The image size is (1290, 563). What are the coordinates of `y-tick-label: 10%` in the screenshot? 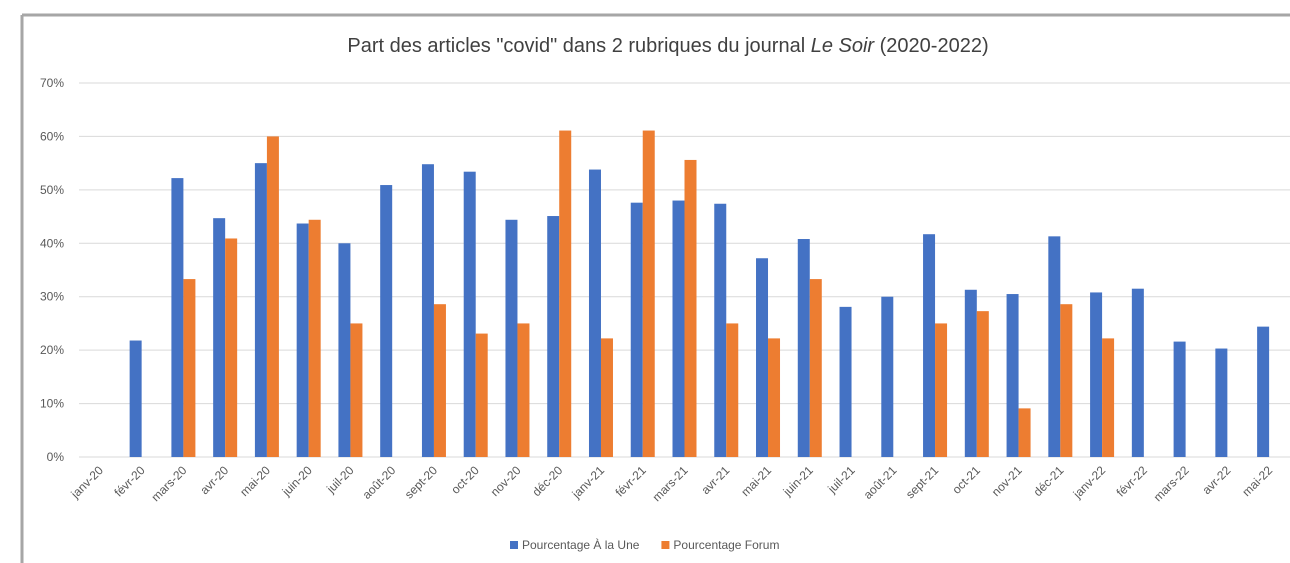 It's located at (52, 404).